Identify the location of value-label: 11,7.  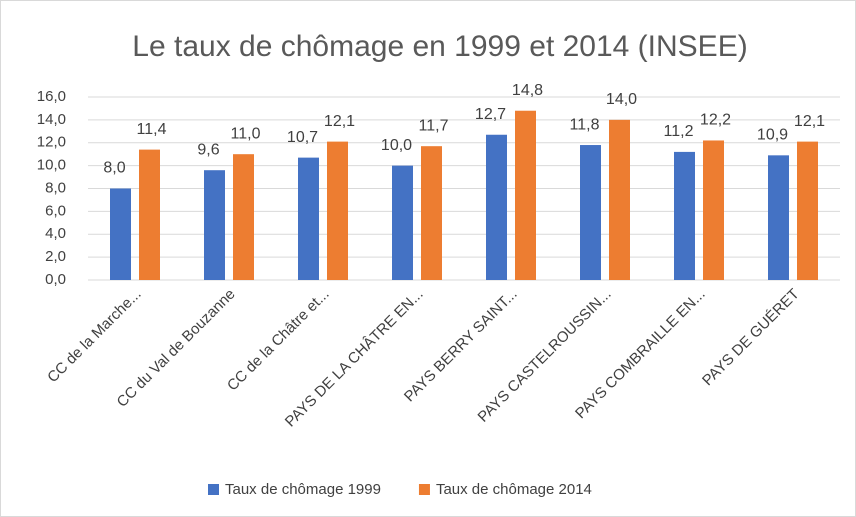
(434, 125).